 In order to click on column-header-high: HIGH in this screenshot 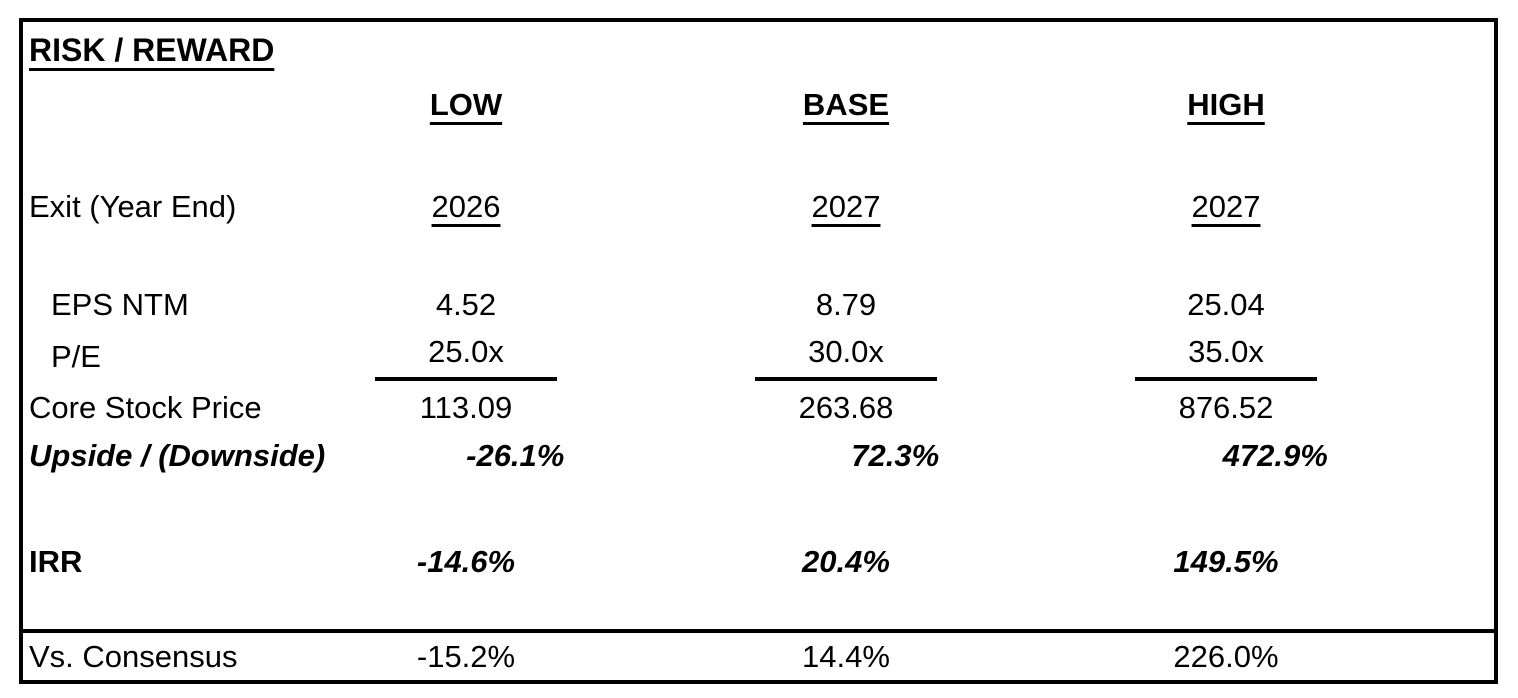, I will do `click(1226, 105)`.